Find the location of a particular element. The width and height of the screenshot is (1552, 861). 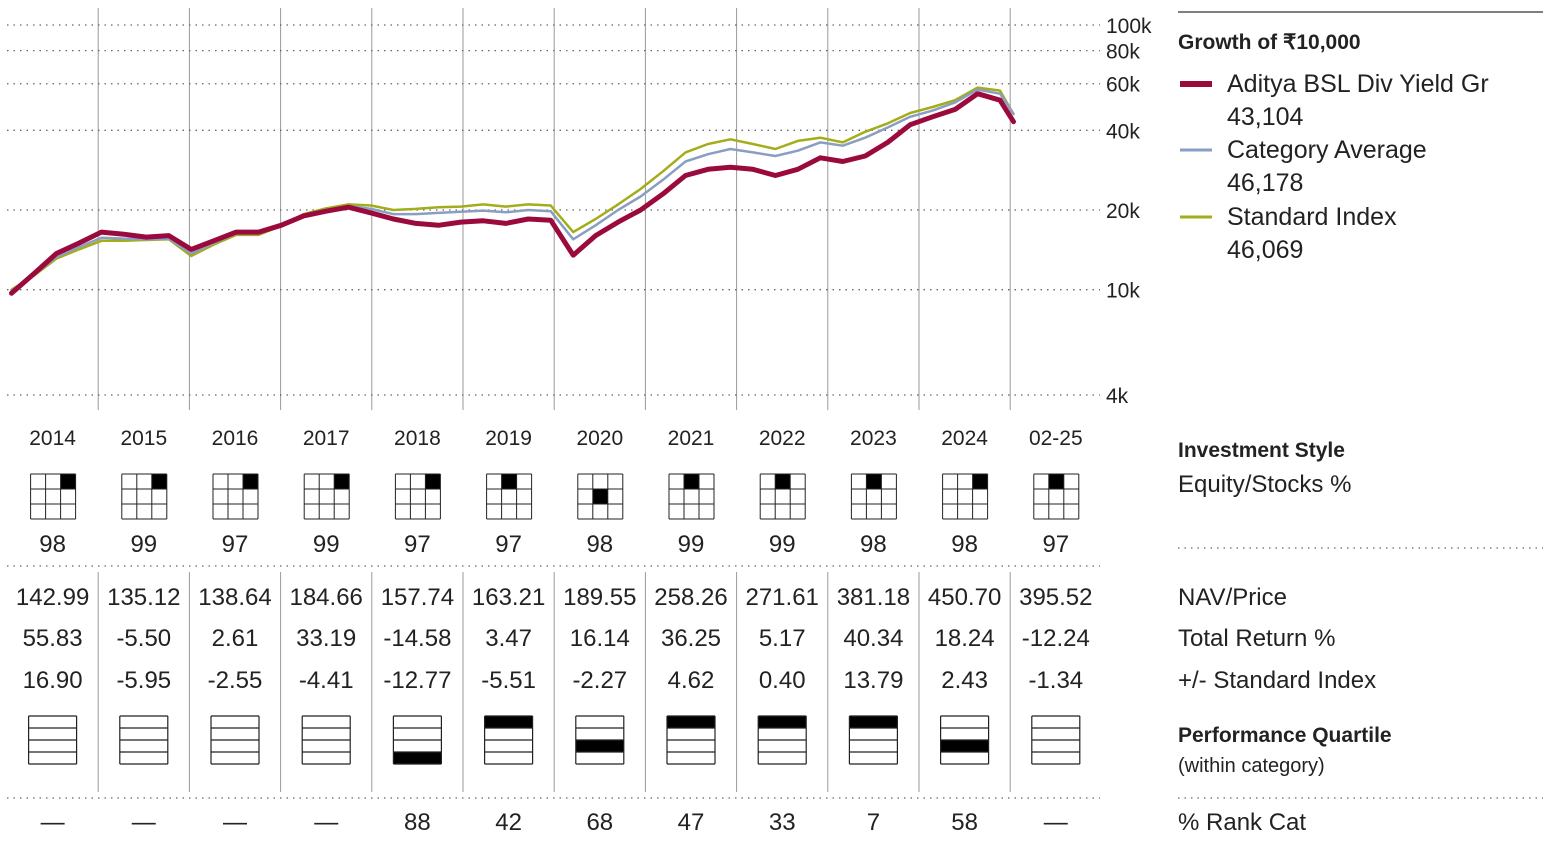

year-label: 02-25 is located at coordinates (1056, 438).